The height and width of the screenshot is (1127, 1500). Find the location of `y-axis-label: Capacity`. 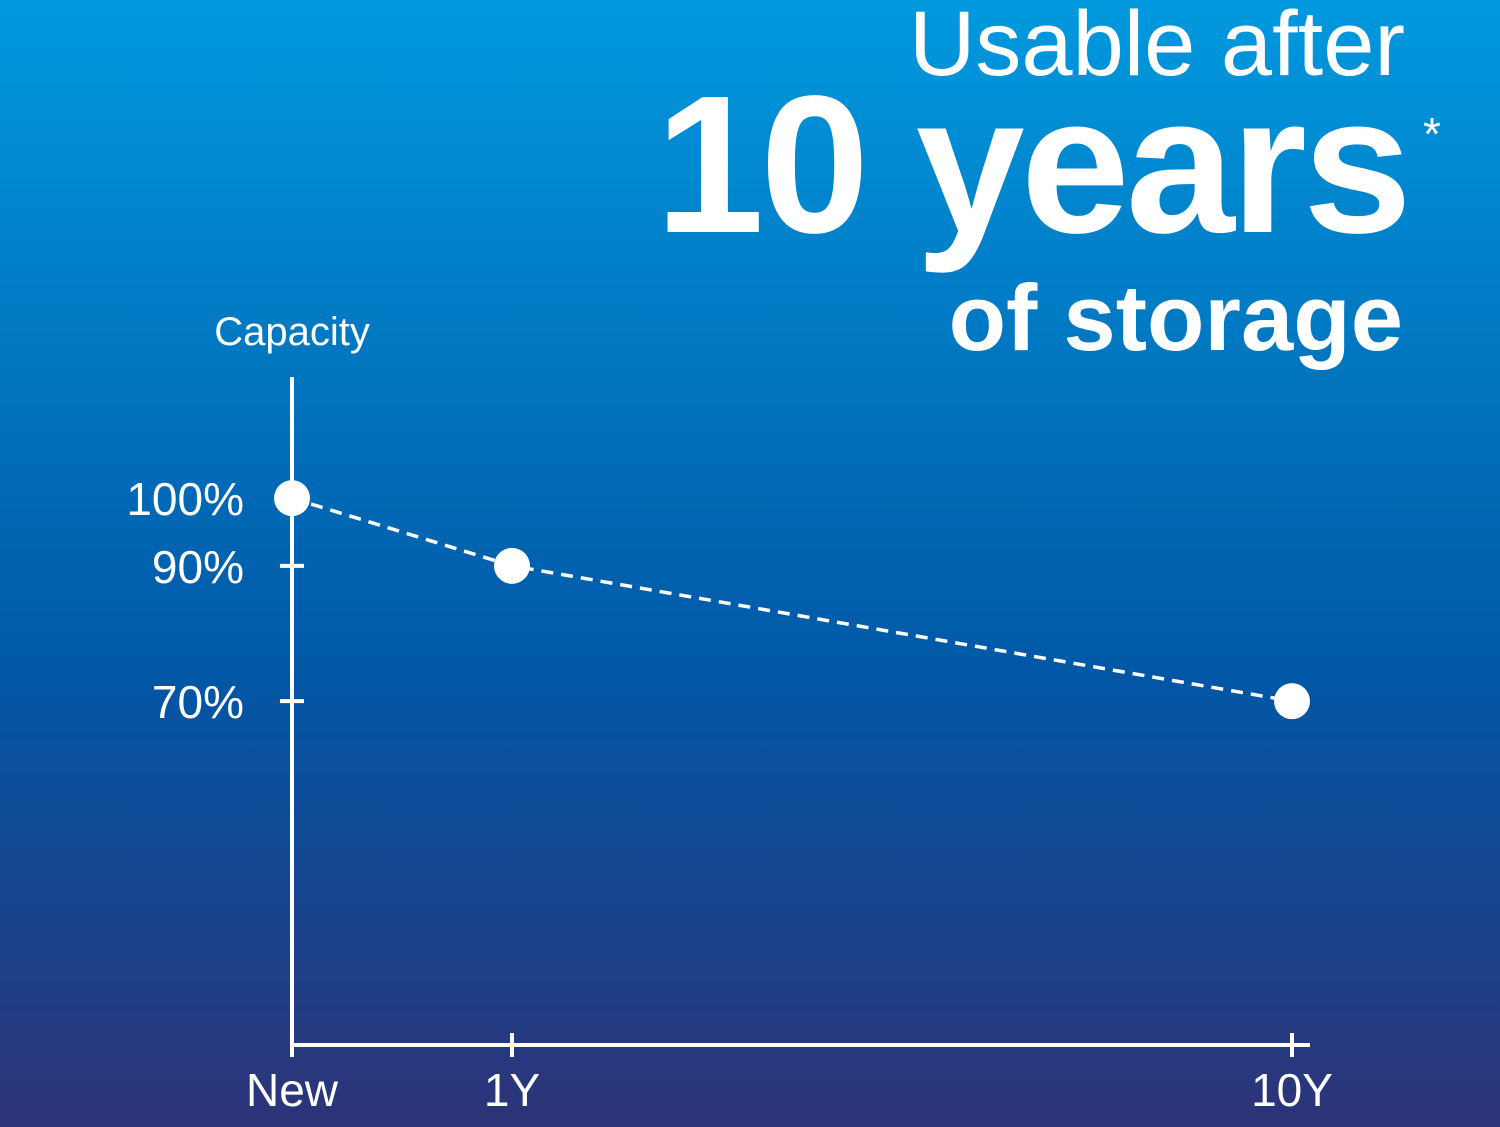

y-axis-label: Capacity is located at coordinates (292, 332).